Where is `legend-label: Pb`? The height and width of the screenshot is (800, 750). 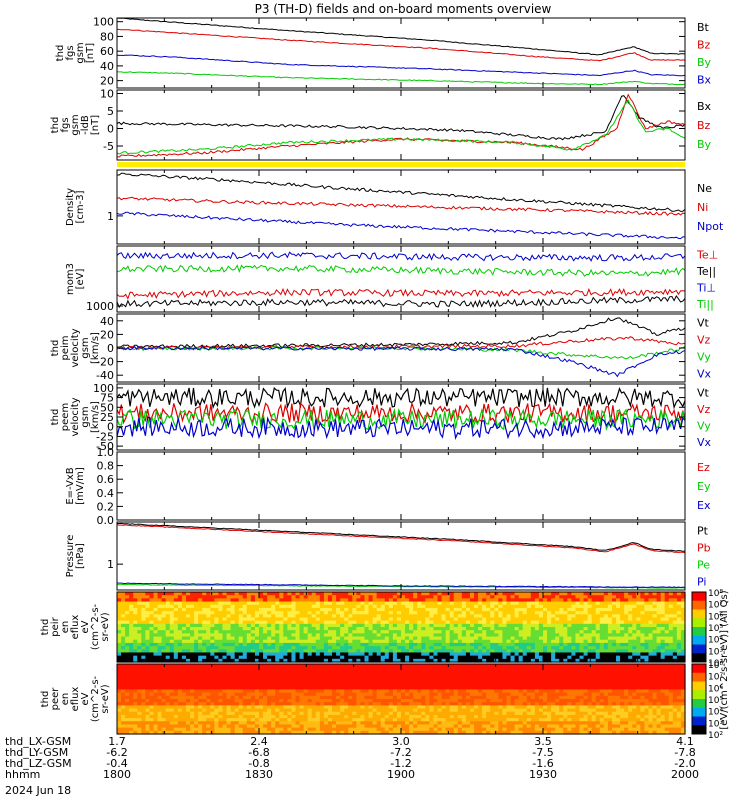 legend-label: Pb is located at coordinates (704, 548).